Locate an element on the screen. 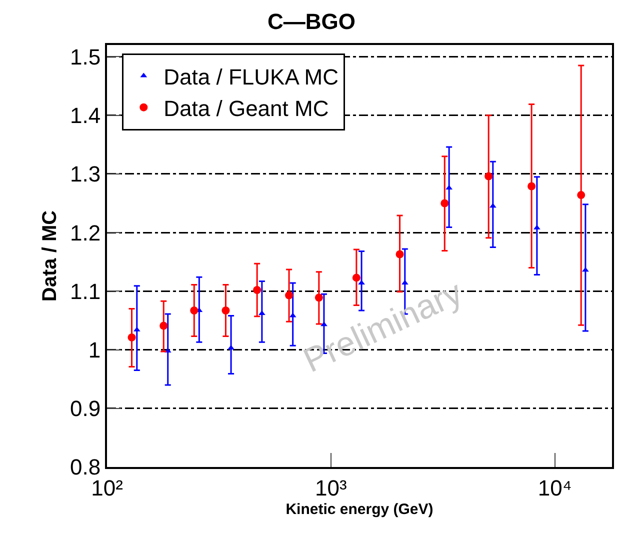 This screenshot has width=623, height=535. y-tick-label: 1.2 is located at coordinates (85, 233).